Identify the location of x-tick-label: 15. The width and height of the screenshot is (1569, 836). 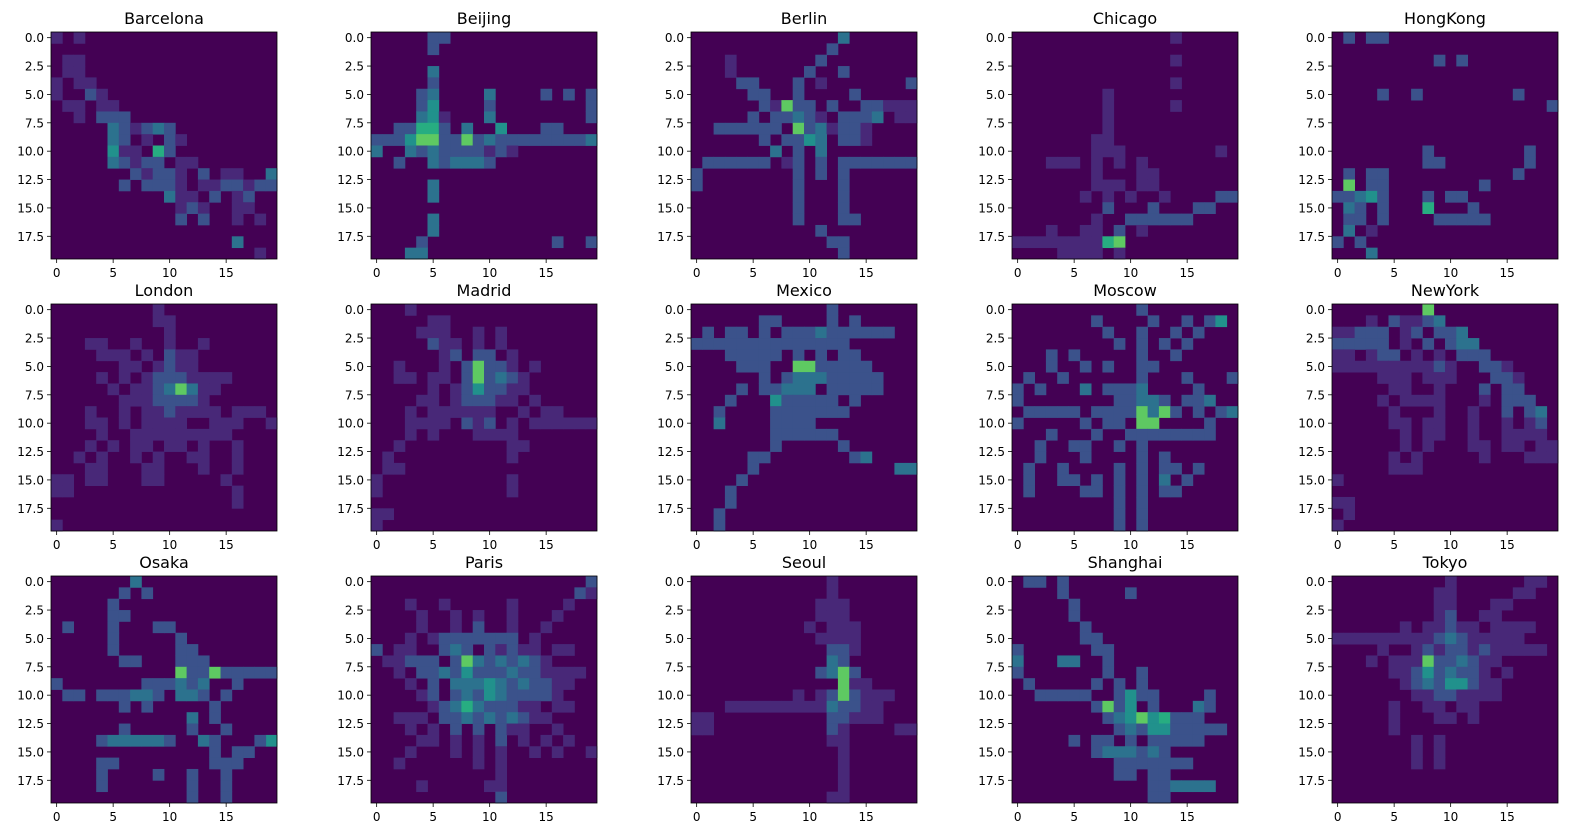
(1187, 817).